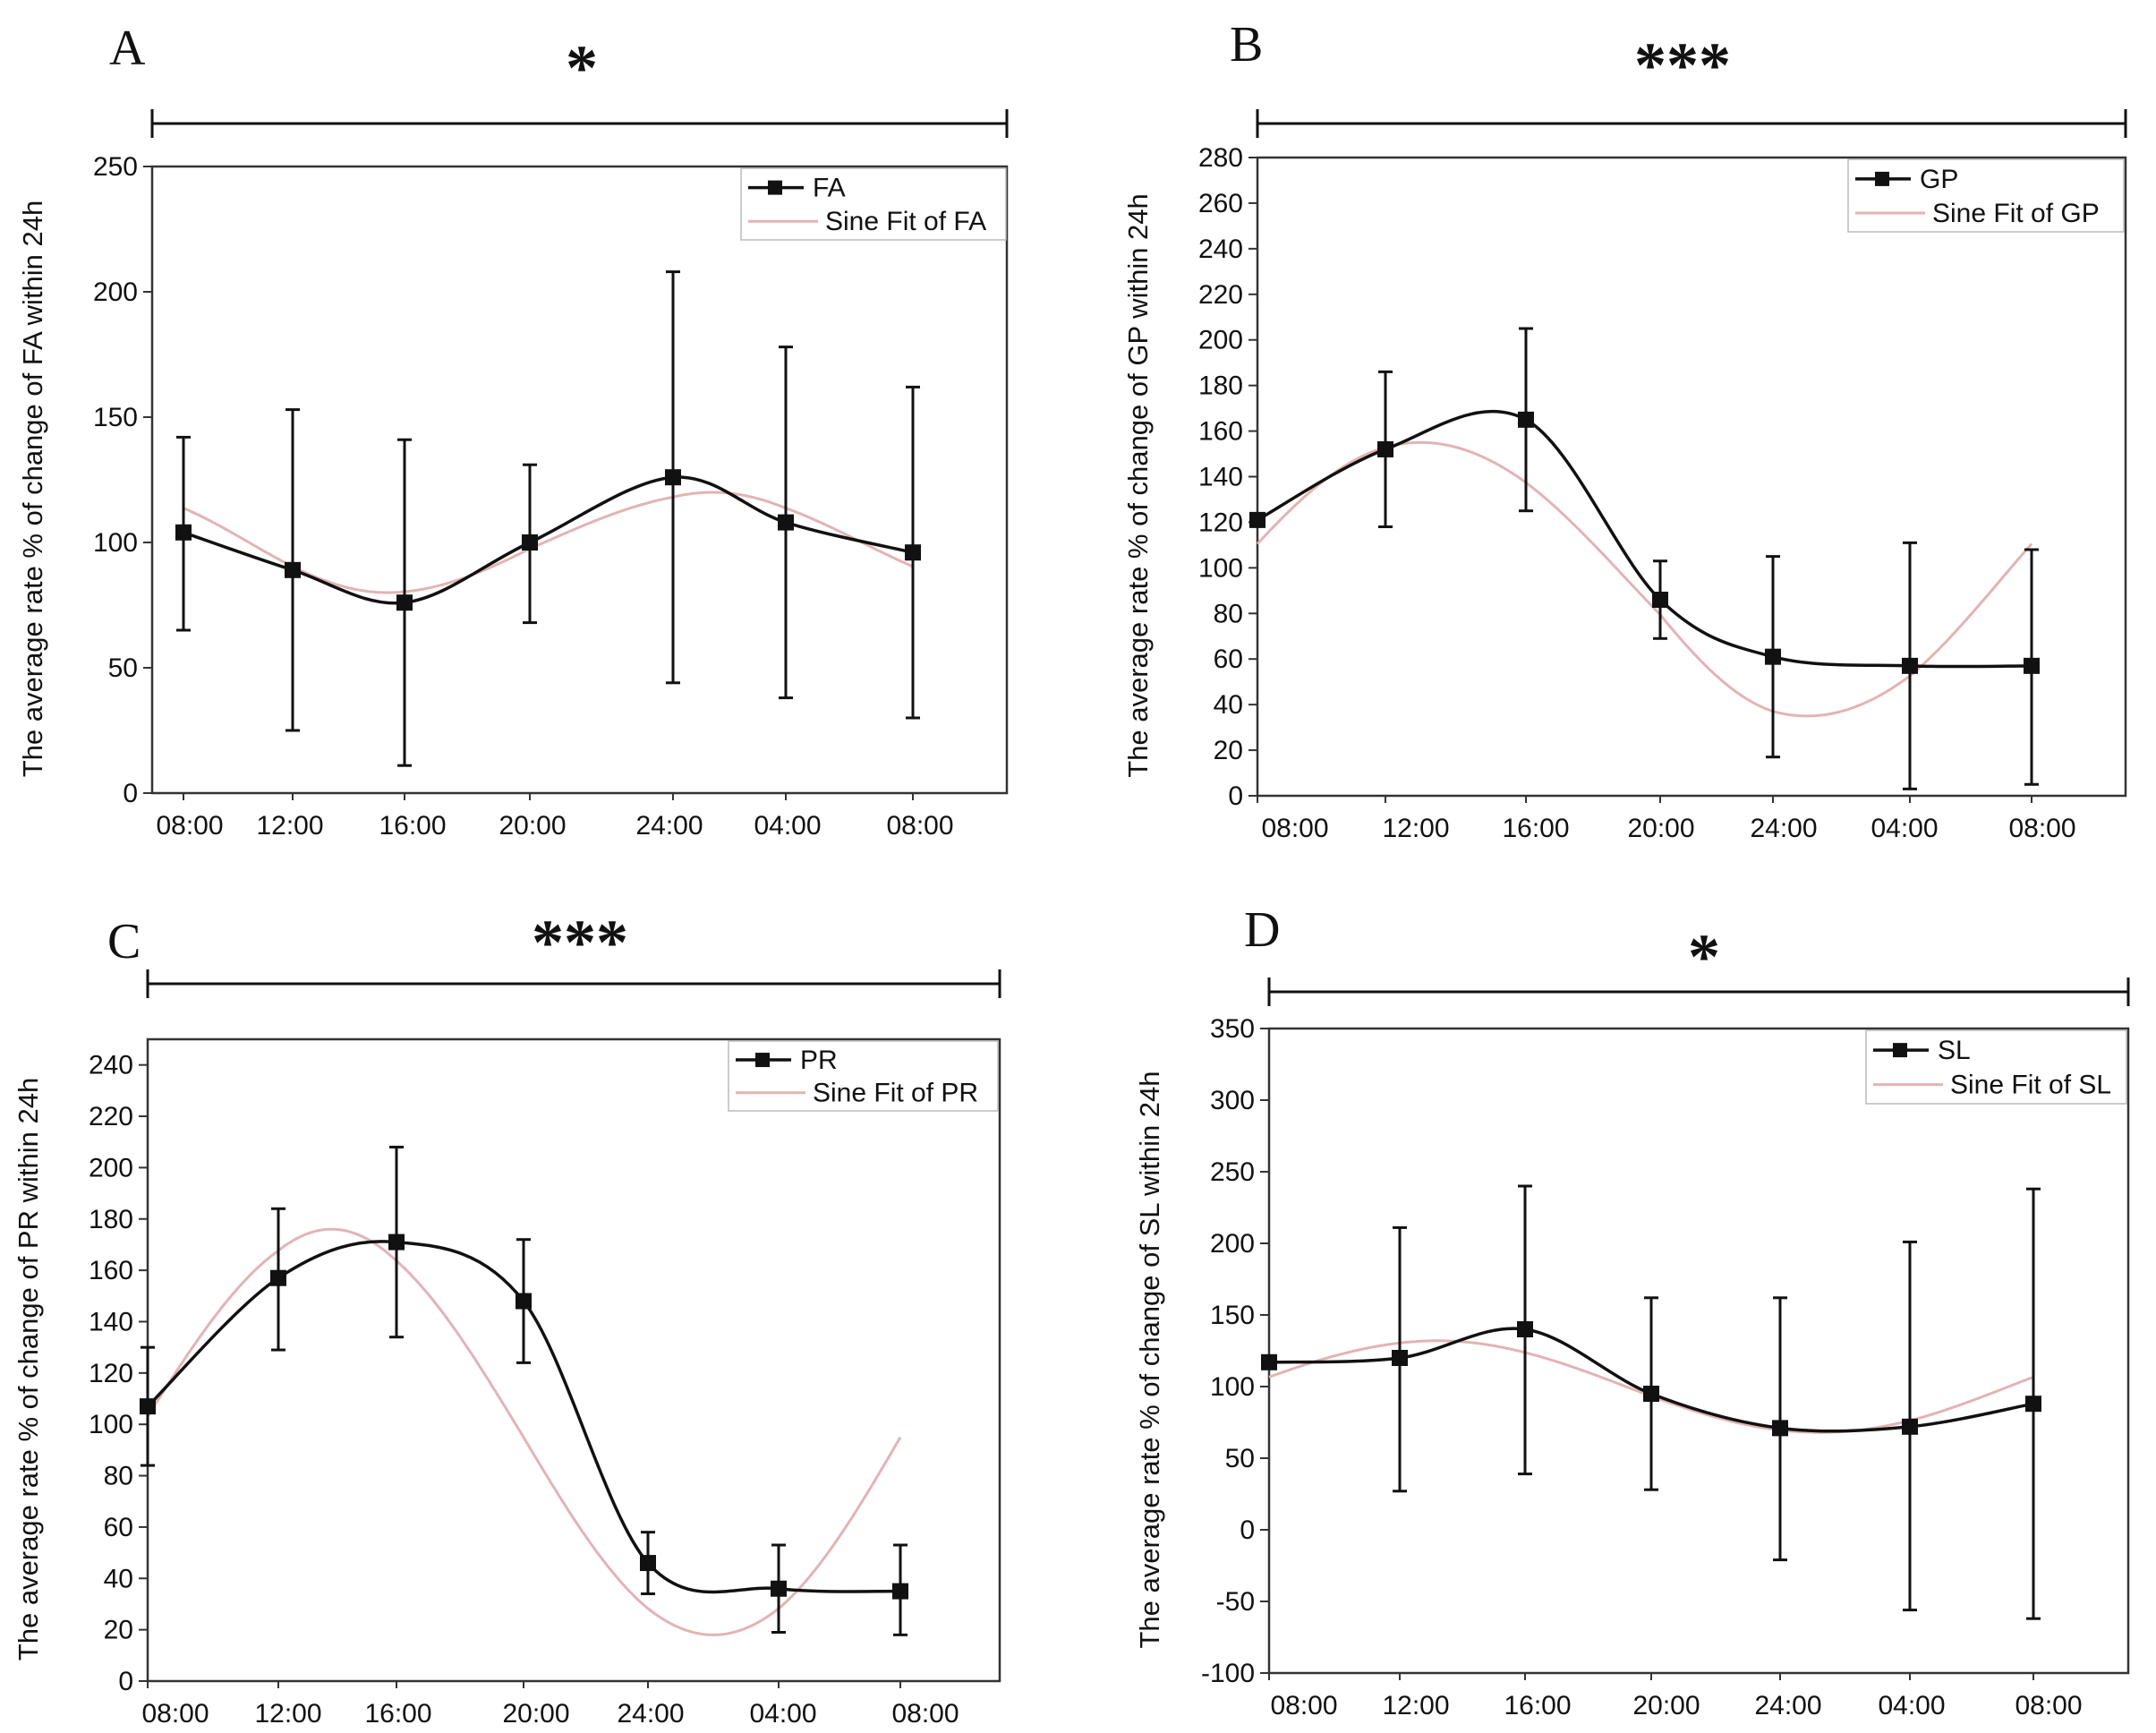 Image resolution: width=2156 pixels, height=1733 pixels. I want to click on y-tick-label: 280, so click(1220, 158).